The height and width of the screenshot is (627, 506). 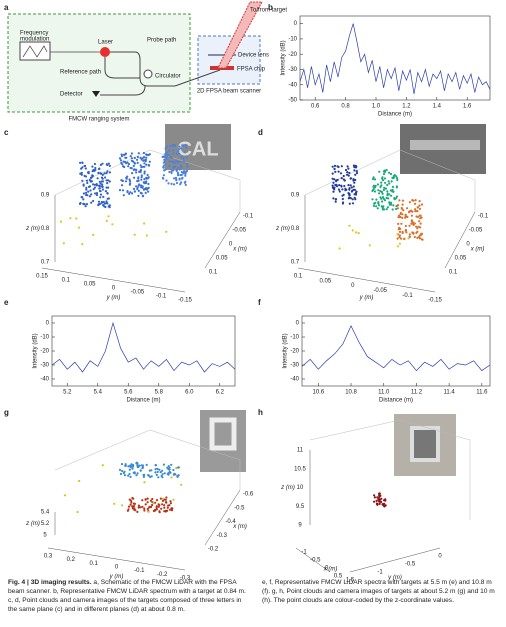 What do you see at coordinates (296, 24) in the screenshot?
I see `y-tick-label: 0` at bounding box center [296, 24].